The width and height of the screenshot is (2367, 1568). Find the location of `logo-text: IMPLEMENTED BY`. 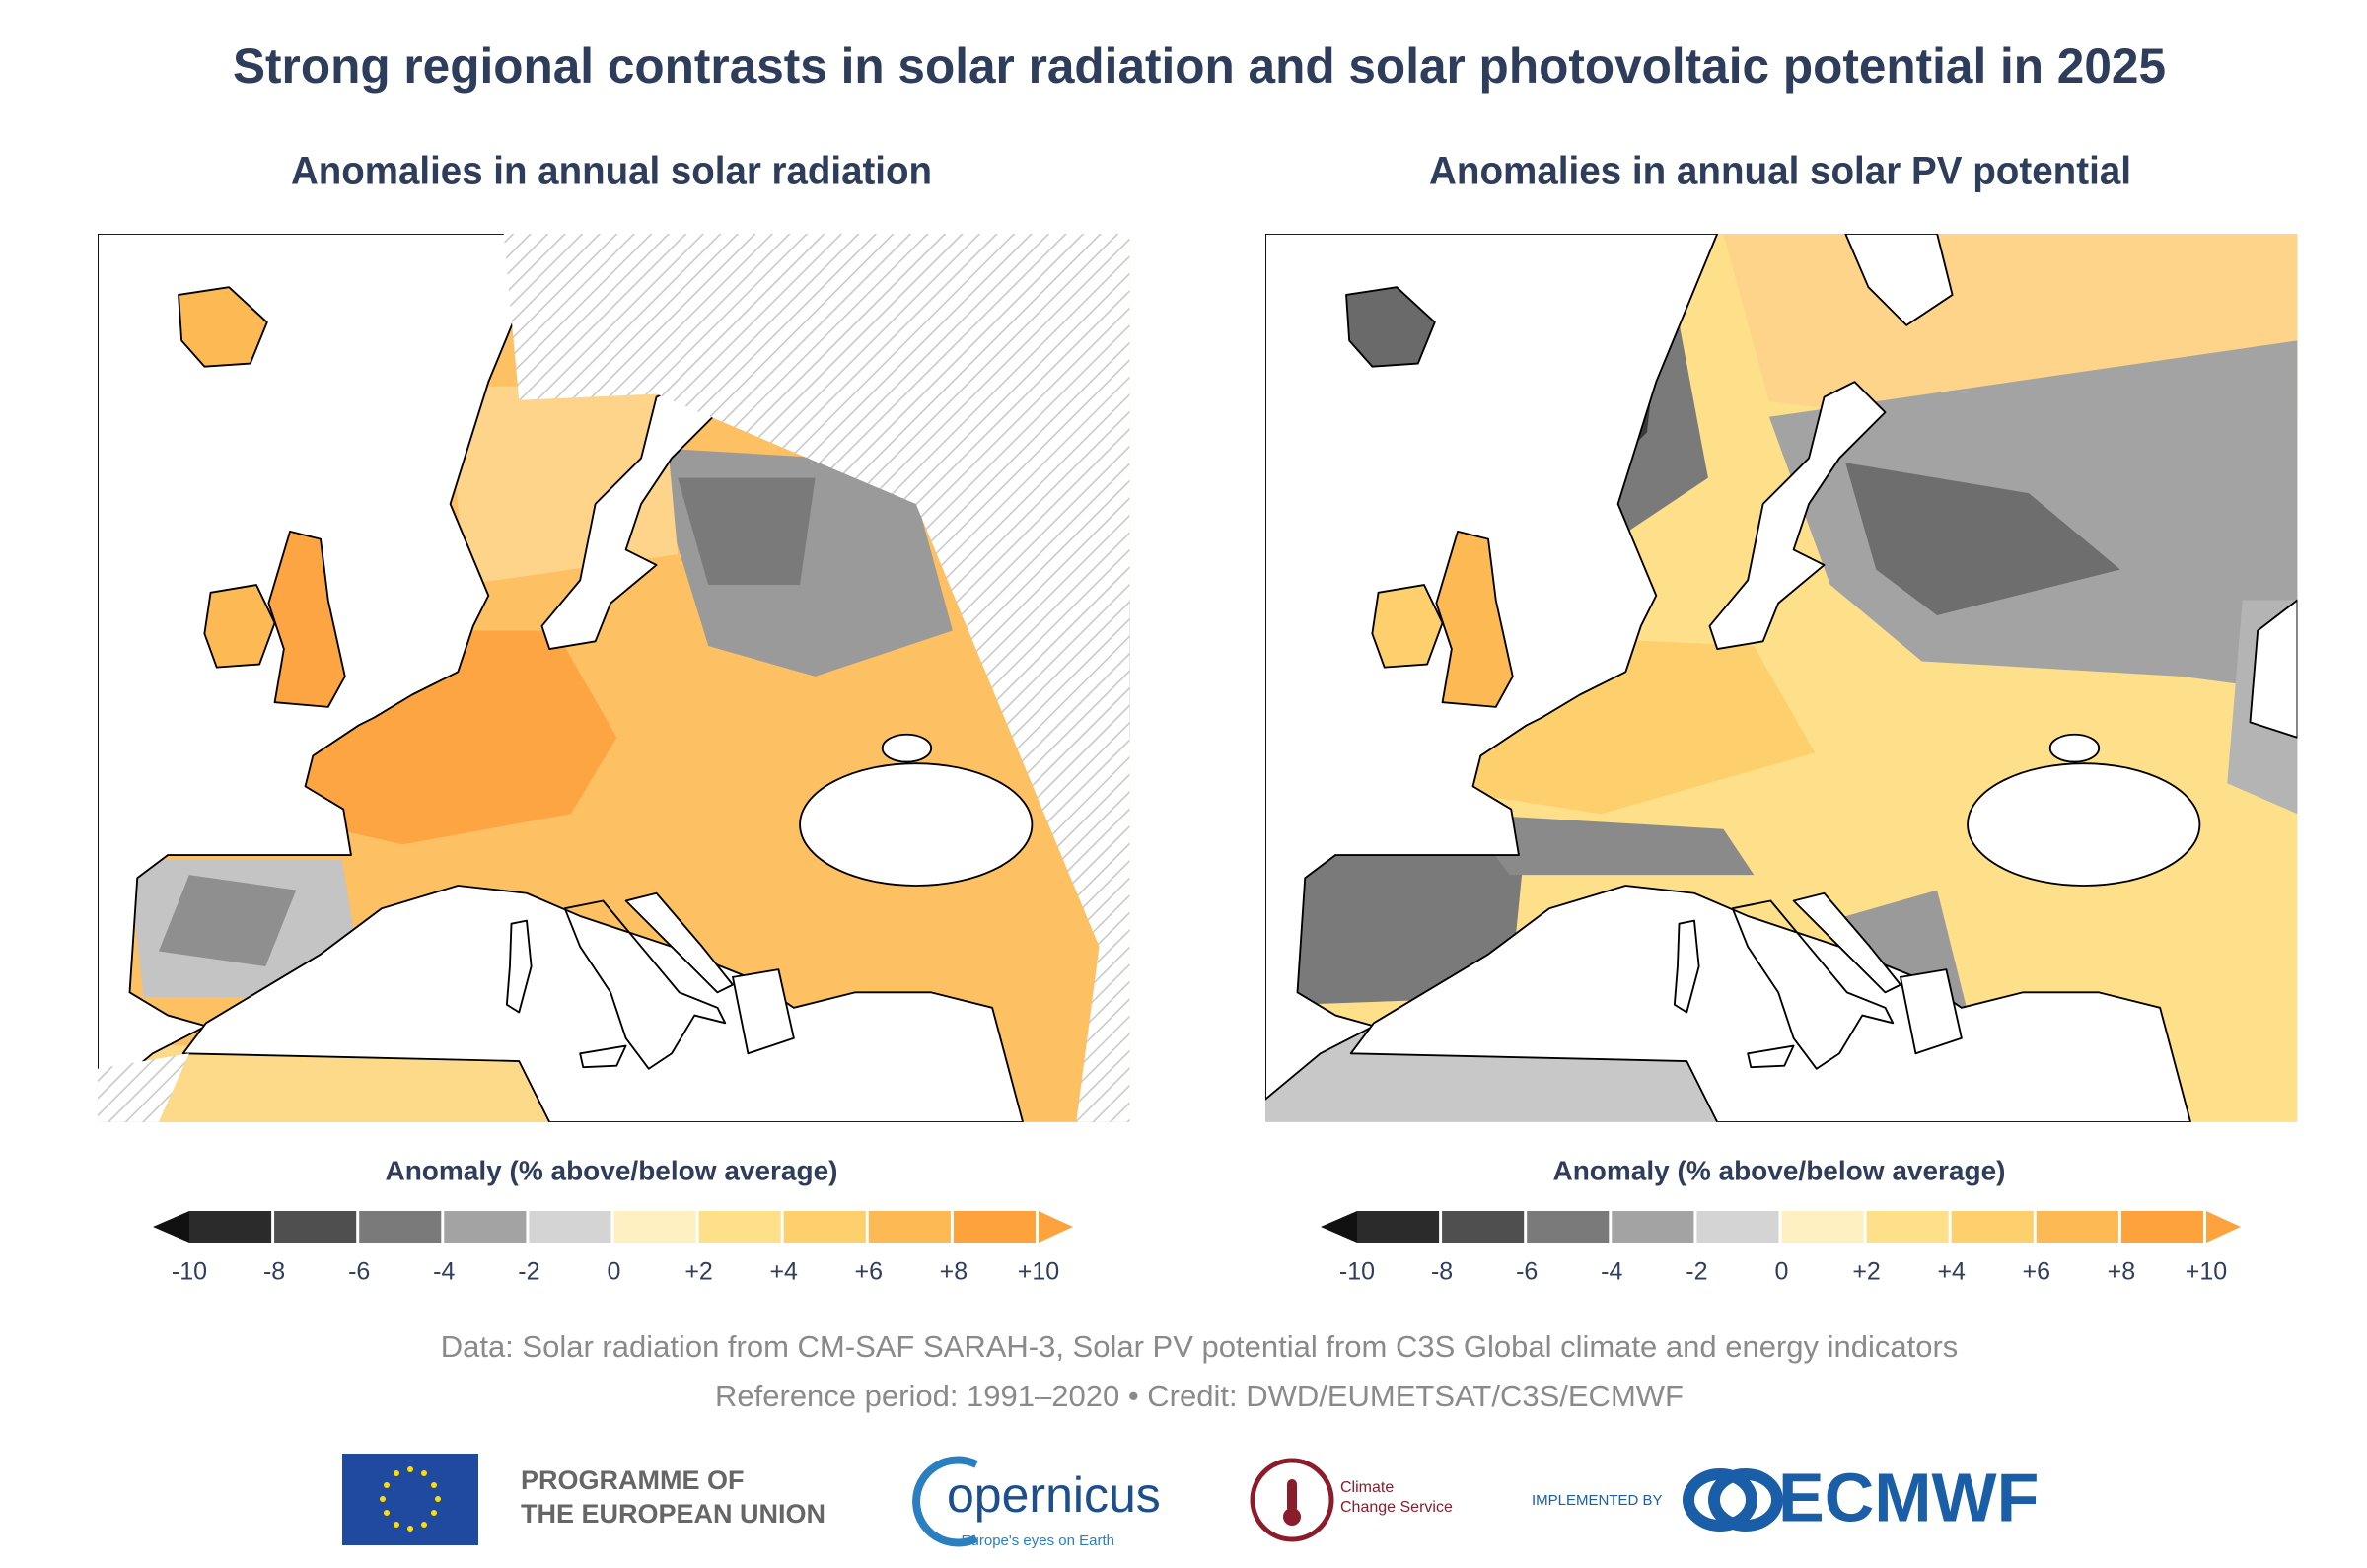

logo-text: IMPLEMENTED BY is located at coordinates (1598, 1500).